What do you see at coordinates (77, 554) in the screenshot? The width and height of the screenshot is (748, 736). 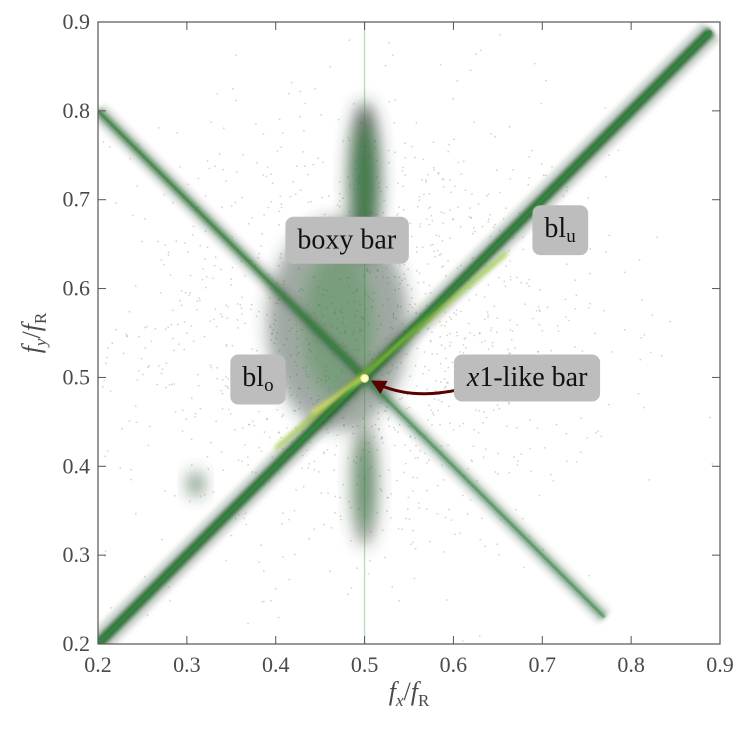 I see `y-tick-label: 0.3` at bounding box center [77, 554].